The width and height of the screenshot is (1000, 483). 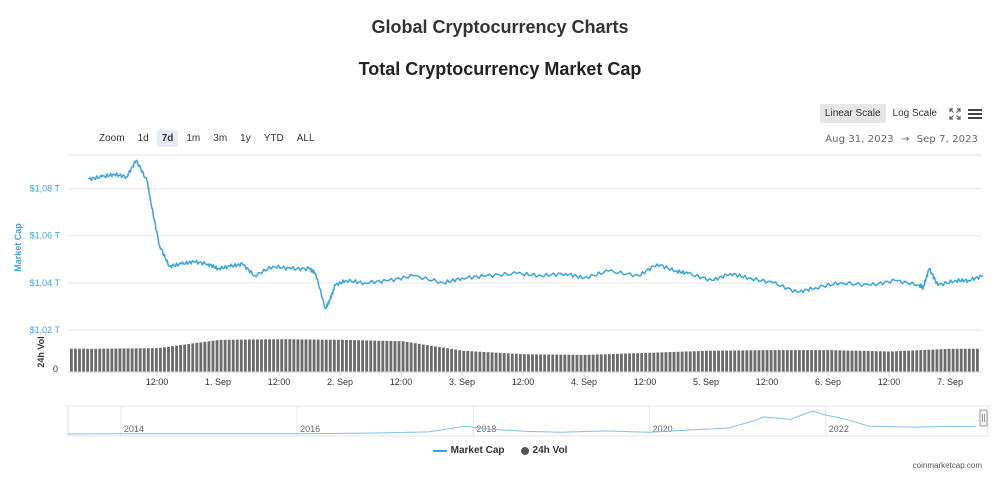 I want to click on navigator-line, so click(x=521, y=422).